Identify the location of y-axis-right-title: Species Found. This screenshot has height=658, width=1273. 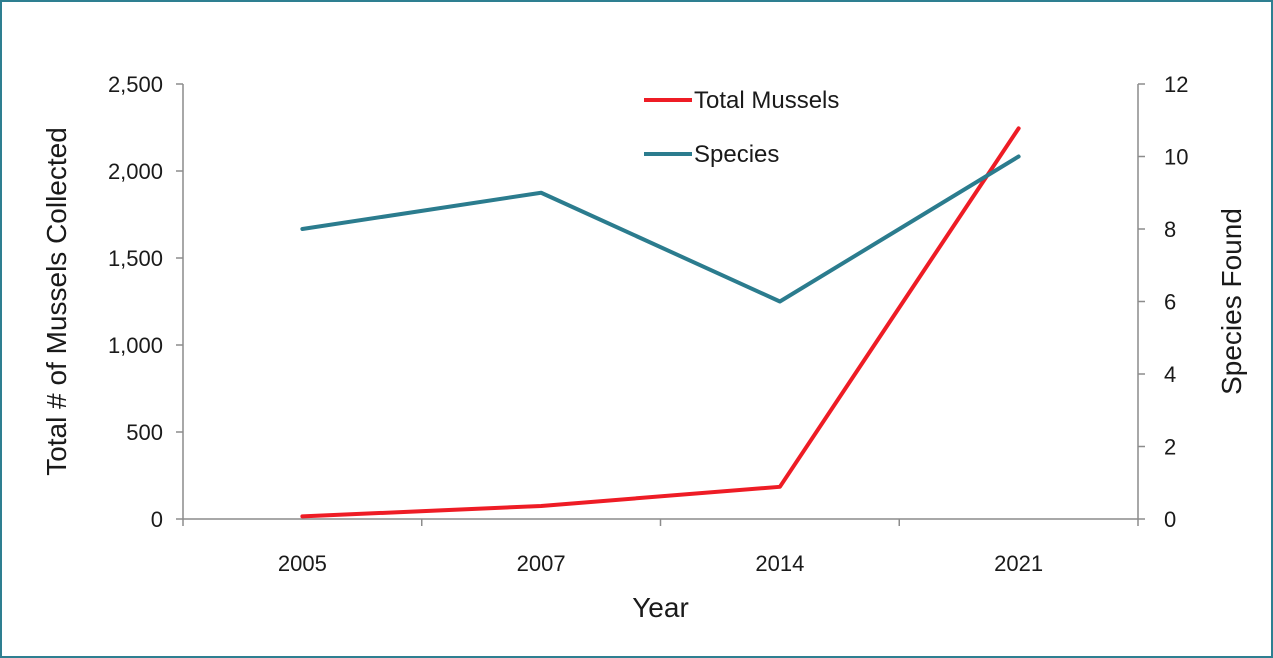
(1231, 301).